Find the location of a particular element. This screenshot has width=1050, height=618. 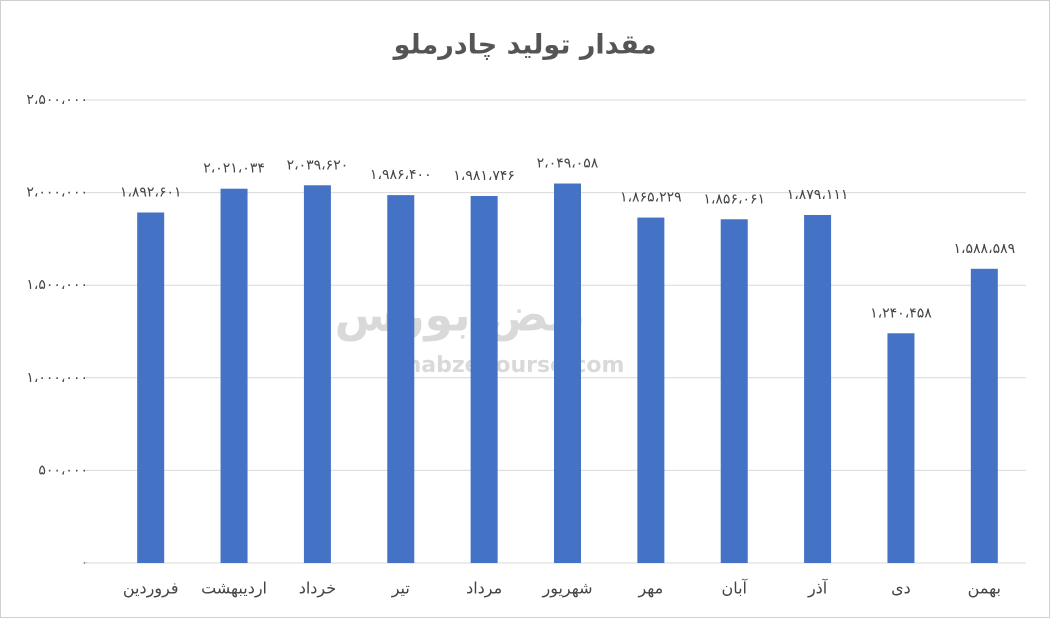

x-tick-label: مهر is located at coordinates (650, 589).